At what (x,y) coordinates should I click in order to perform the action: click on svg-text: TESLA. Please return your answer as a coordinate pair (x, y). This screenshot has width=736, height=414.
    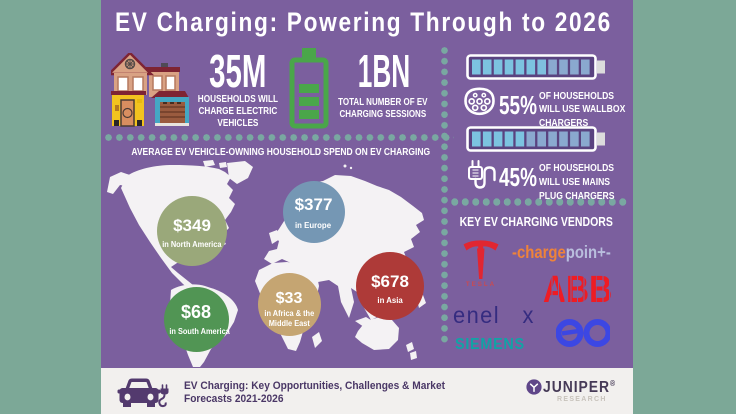
    Looking at the image, I should click on (481, 284).